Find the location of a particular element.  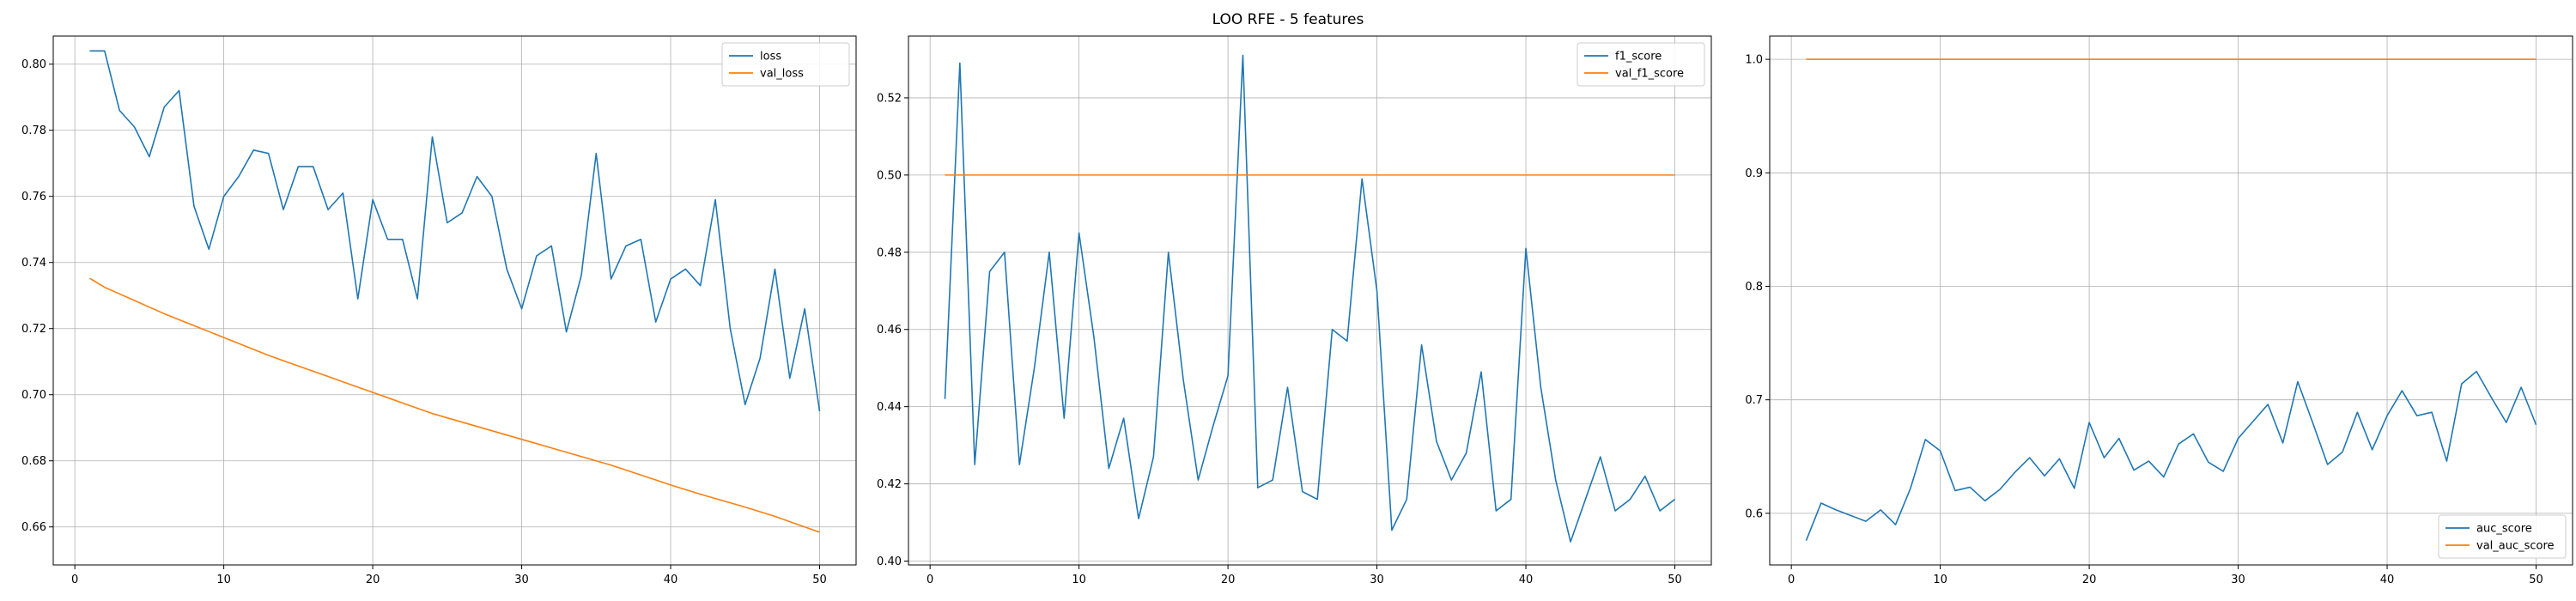

legend: f1_score val_f1_score is located at coordinates (1641, 64).